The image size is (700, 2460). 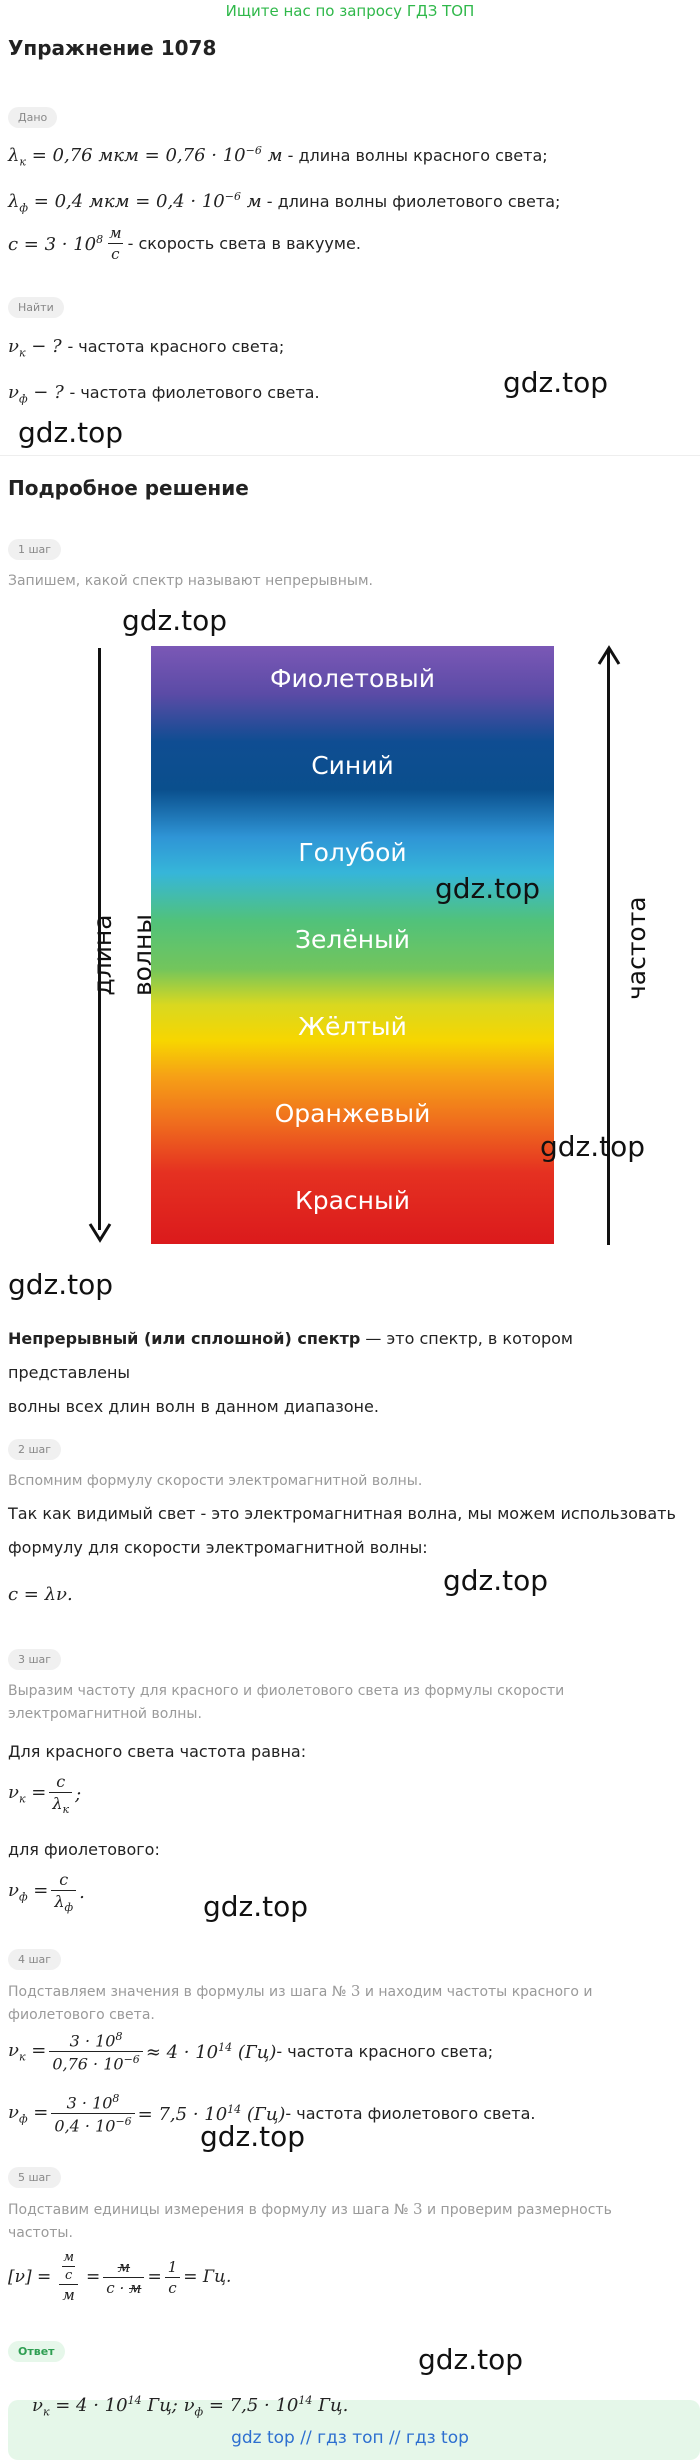 What do you see at coordinates (350, 11) in the screenshot?
I see `top-banner: Ищите нас по запросу ГДЗ ТОП` at bounding box center [350, 11].